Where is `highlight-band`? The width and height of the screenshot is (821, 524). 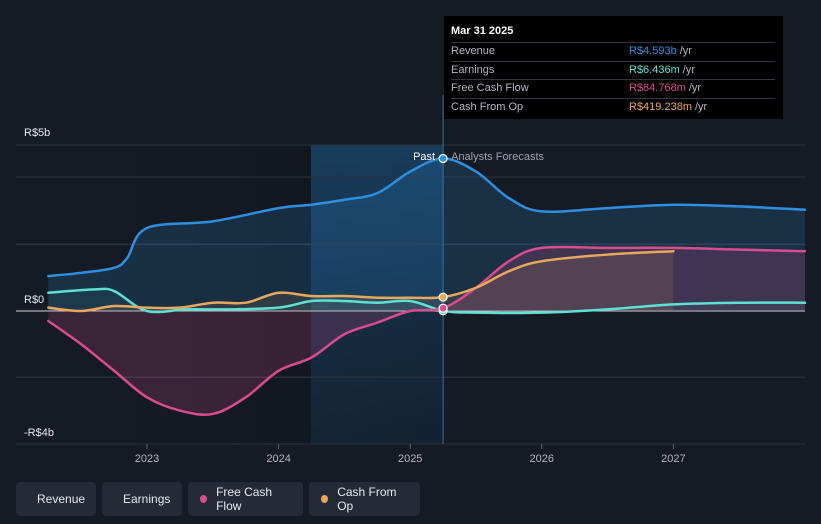 highlight-band is located at coordinates (377, 294).